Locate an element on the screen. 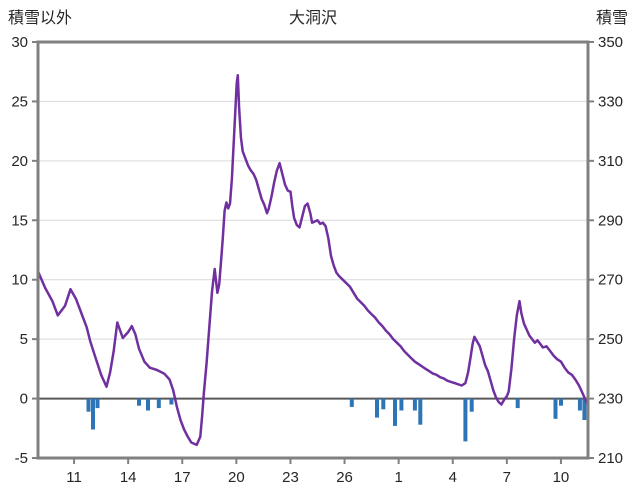  x-axis-value: 20 is located at coordinates (236, 477).